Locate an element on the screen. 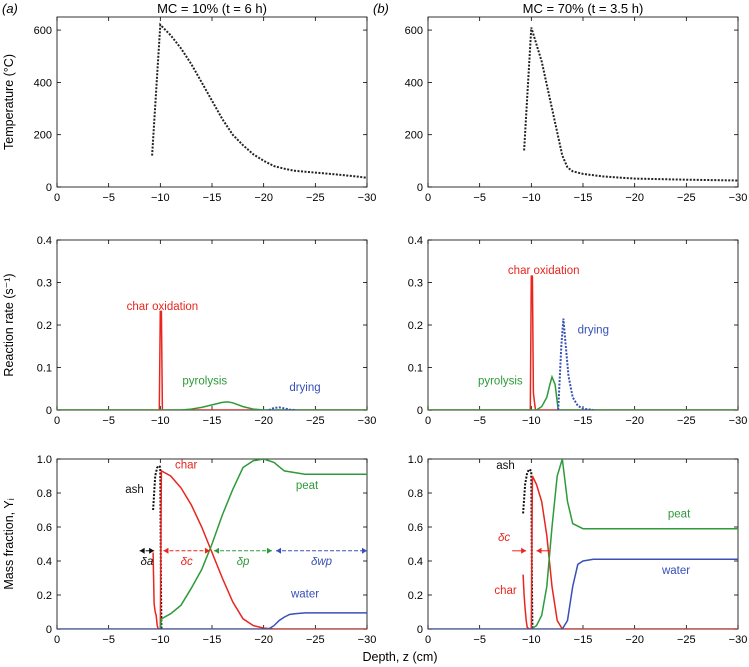 The image size is (749, 667). zone-label: δwp is located at coordinates (321, 557).